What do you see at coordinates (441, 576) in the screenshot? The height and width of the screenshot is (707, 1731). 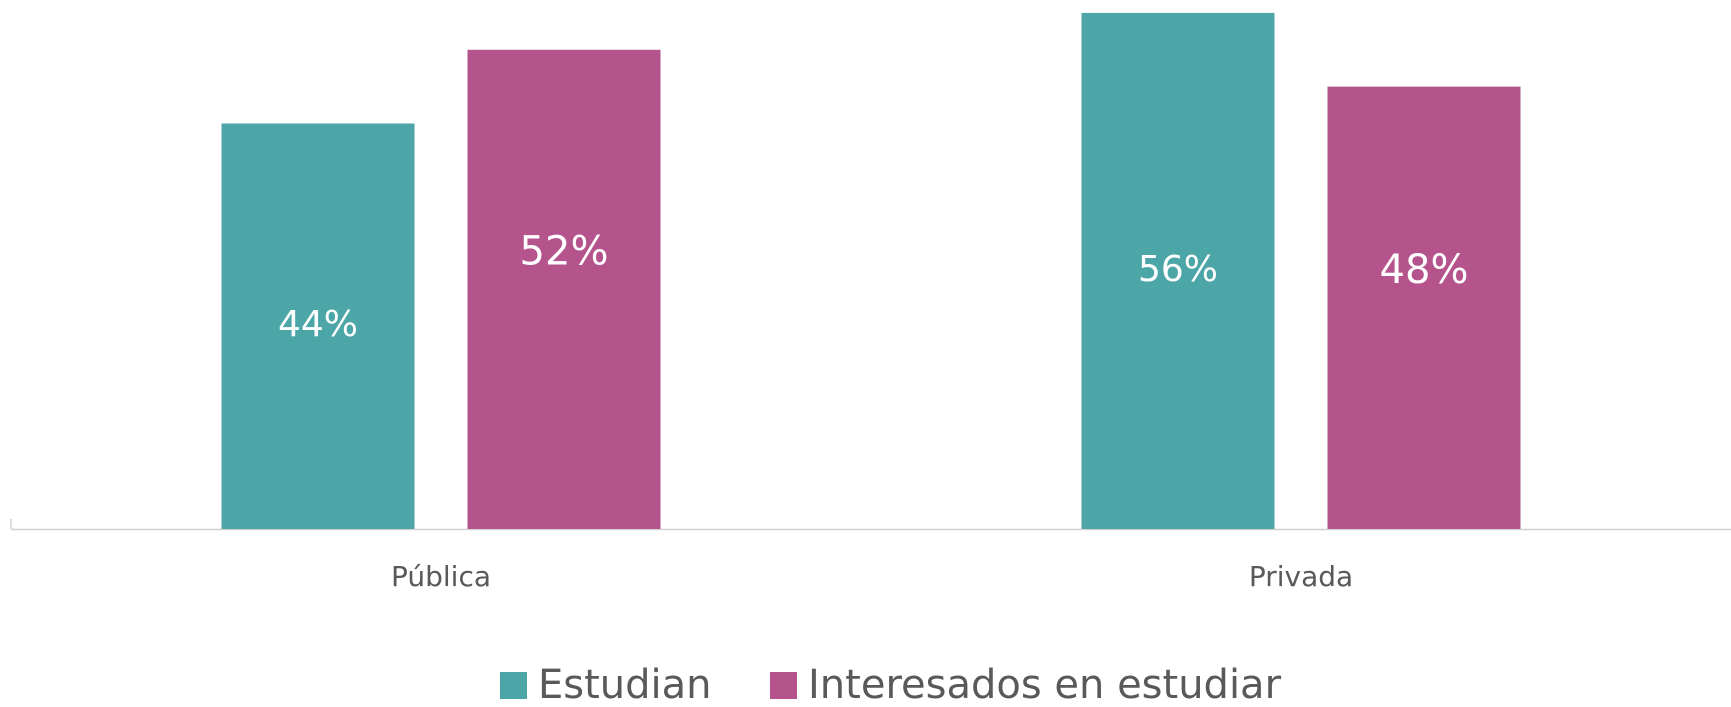 I see `x-tick-label: Pública` at bounding box center [441, 576].